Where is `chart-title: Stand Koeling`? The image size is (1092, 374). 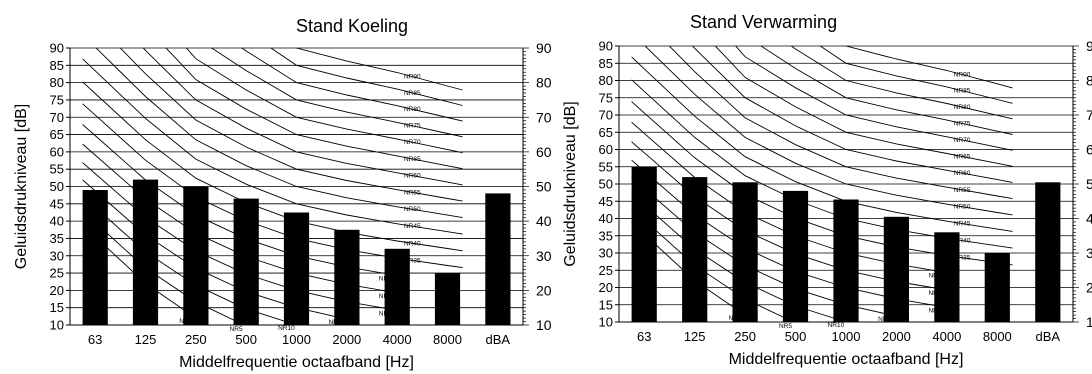
chart-title: Stand Koeling is located at coordinates (352, 26).